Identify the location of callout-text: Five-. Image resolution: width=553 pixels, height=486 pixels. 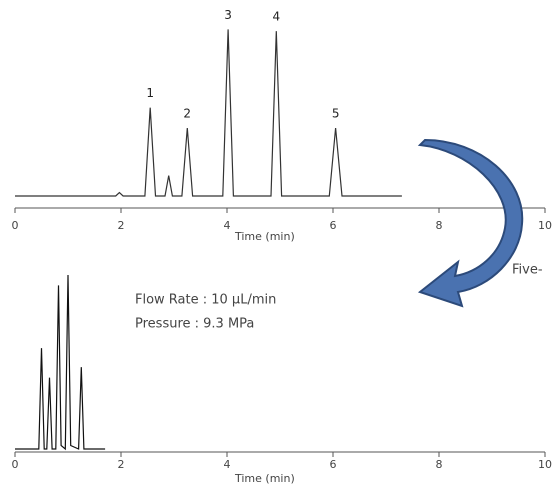
(527, 270).